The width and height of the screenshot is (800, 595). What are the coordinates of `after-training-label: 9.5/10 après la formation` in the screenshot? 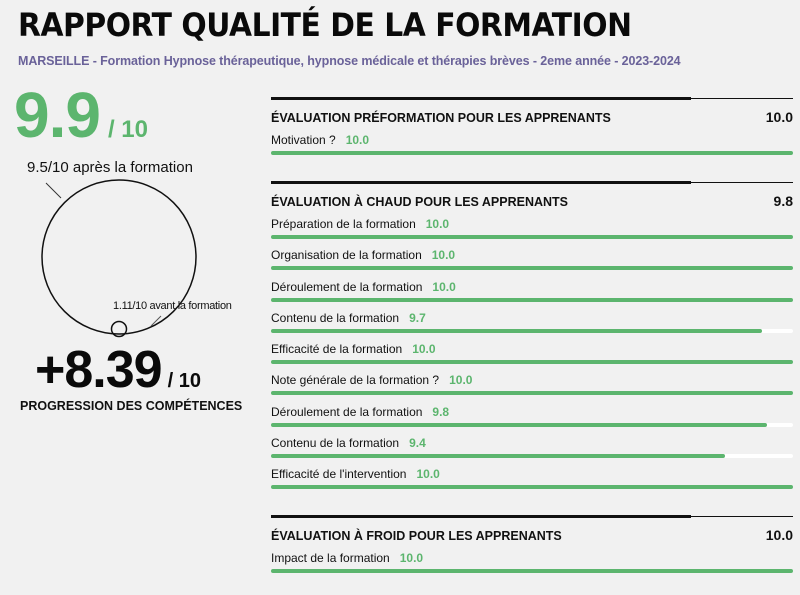 It's located at (110, 167).